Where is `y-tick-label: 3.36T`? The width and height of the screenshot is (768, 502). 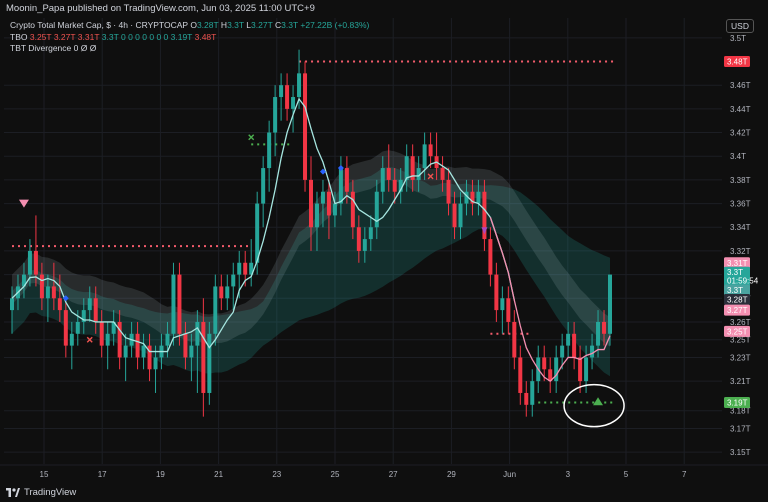 y-tick-label: 3.36T is located at coordinates (740, 204).